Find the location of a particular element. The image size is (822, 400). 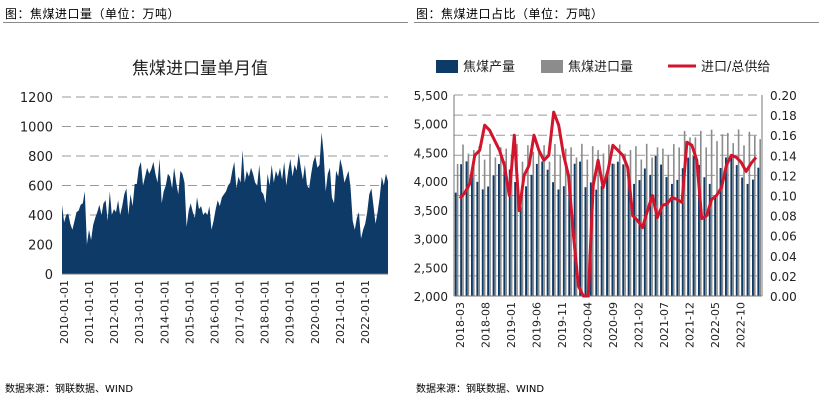

x-tick-label: 2019-06 is located at coordinates (537, 325).